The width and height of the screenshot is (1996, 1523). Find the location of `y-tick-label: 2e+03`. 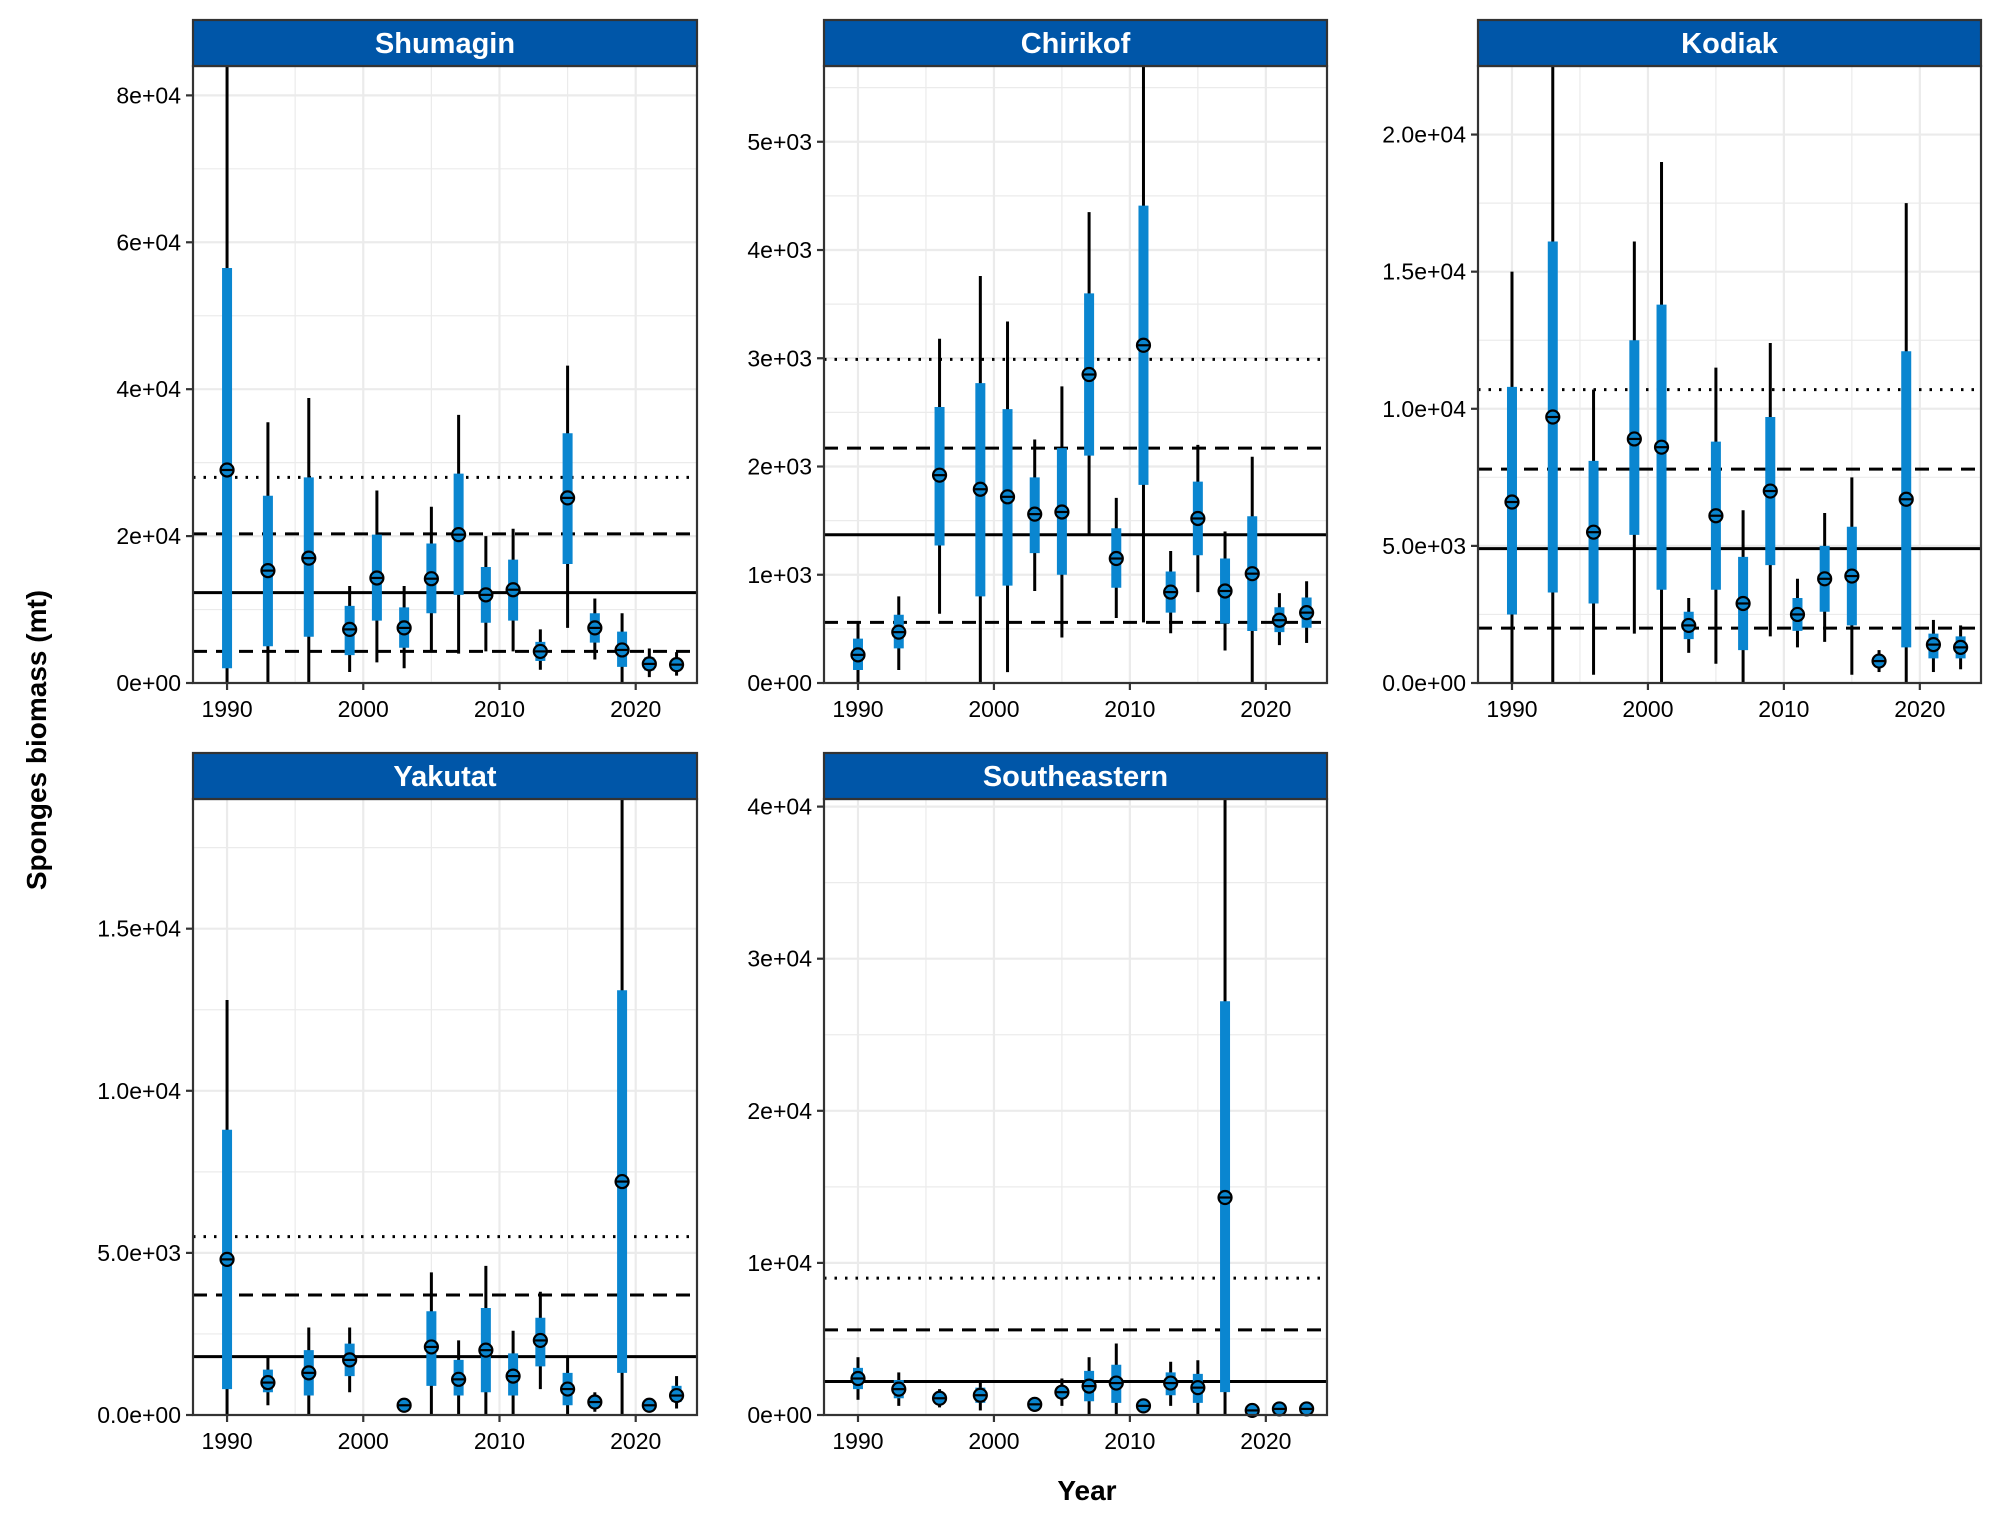

y-tick-label: 2e+03 is located at coordinates (779, 467).